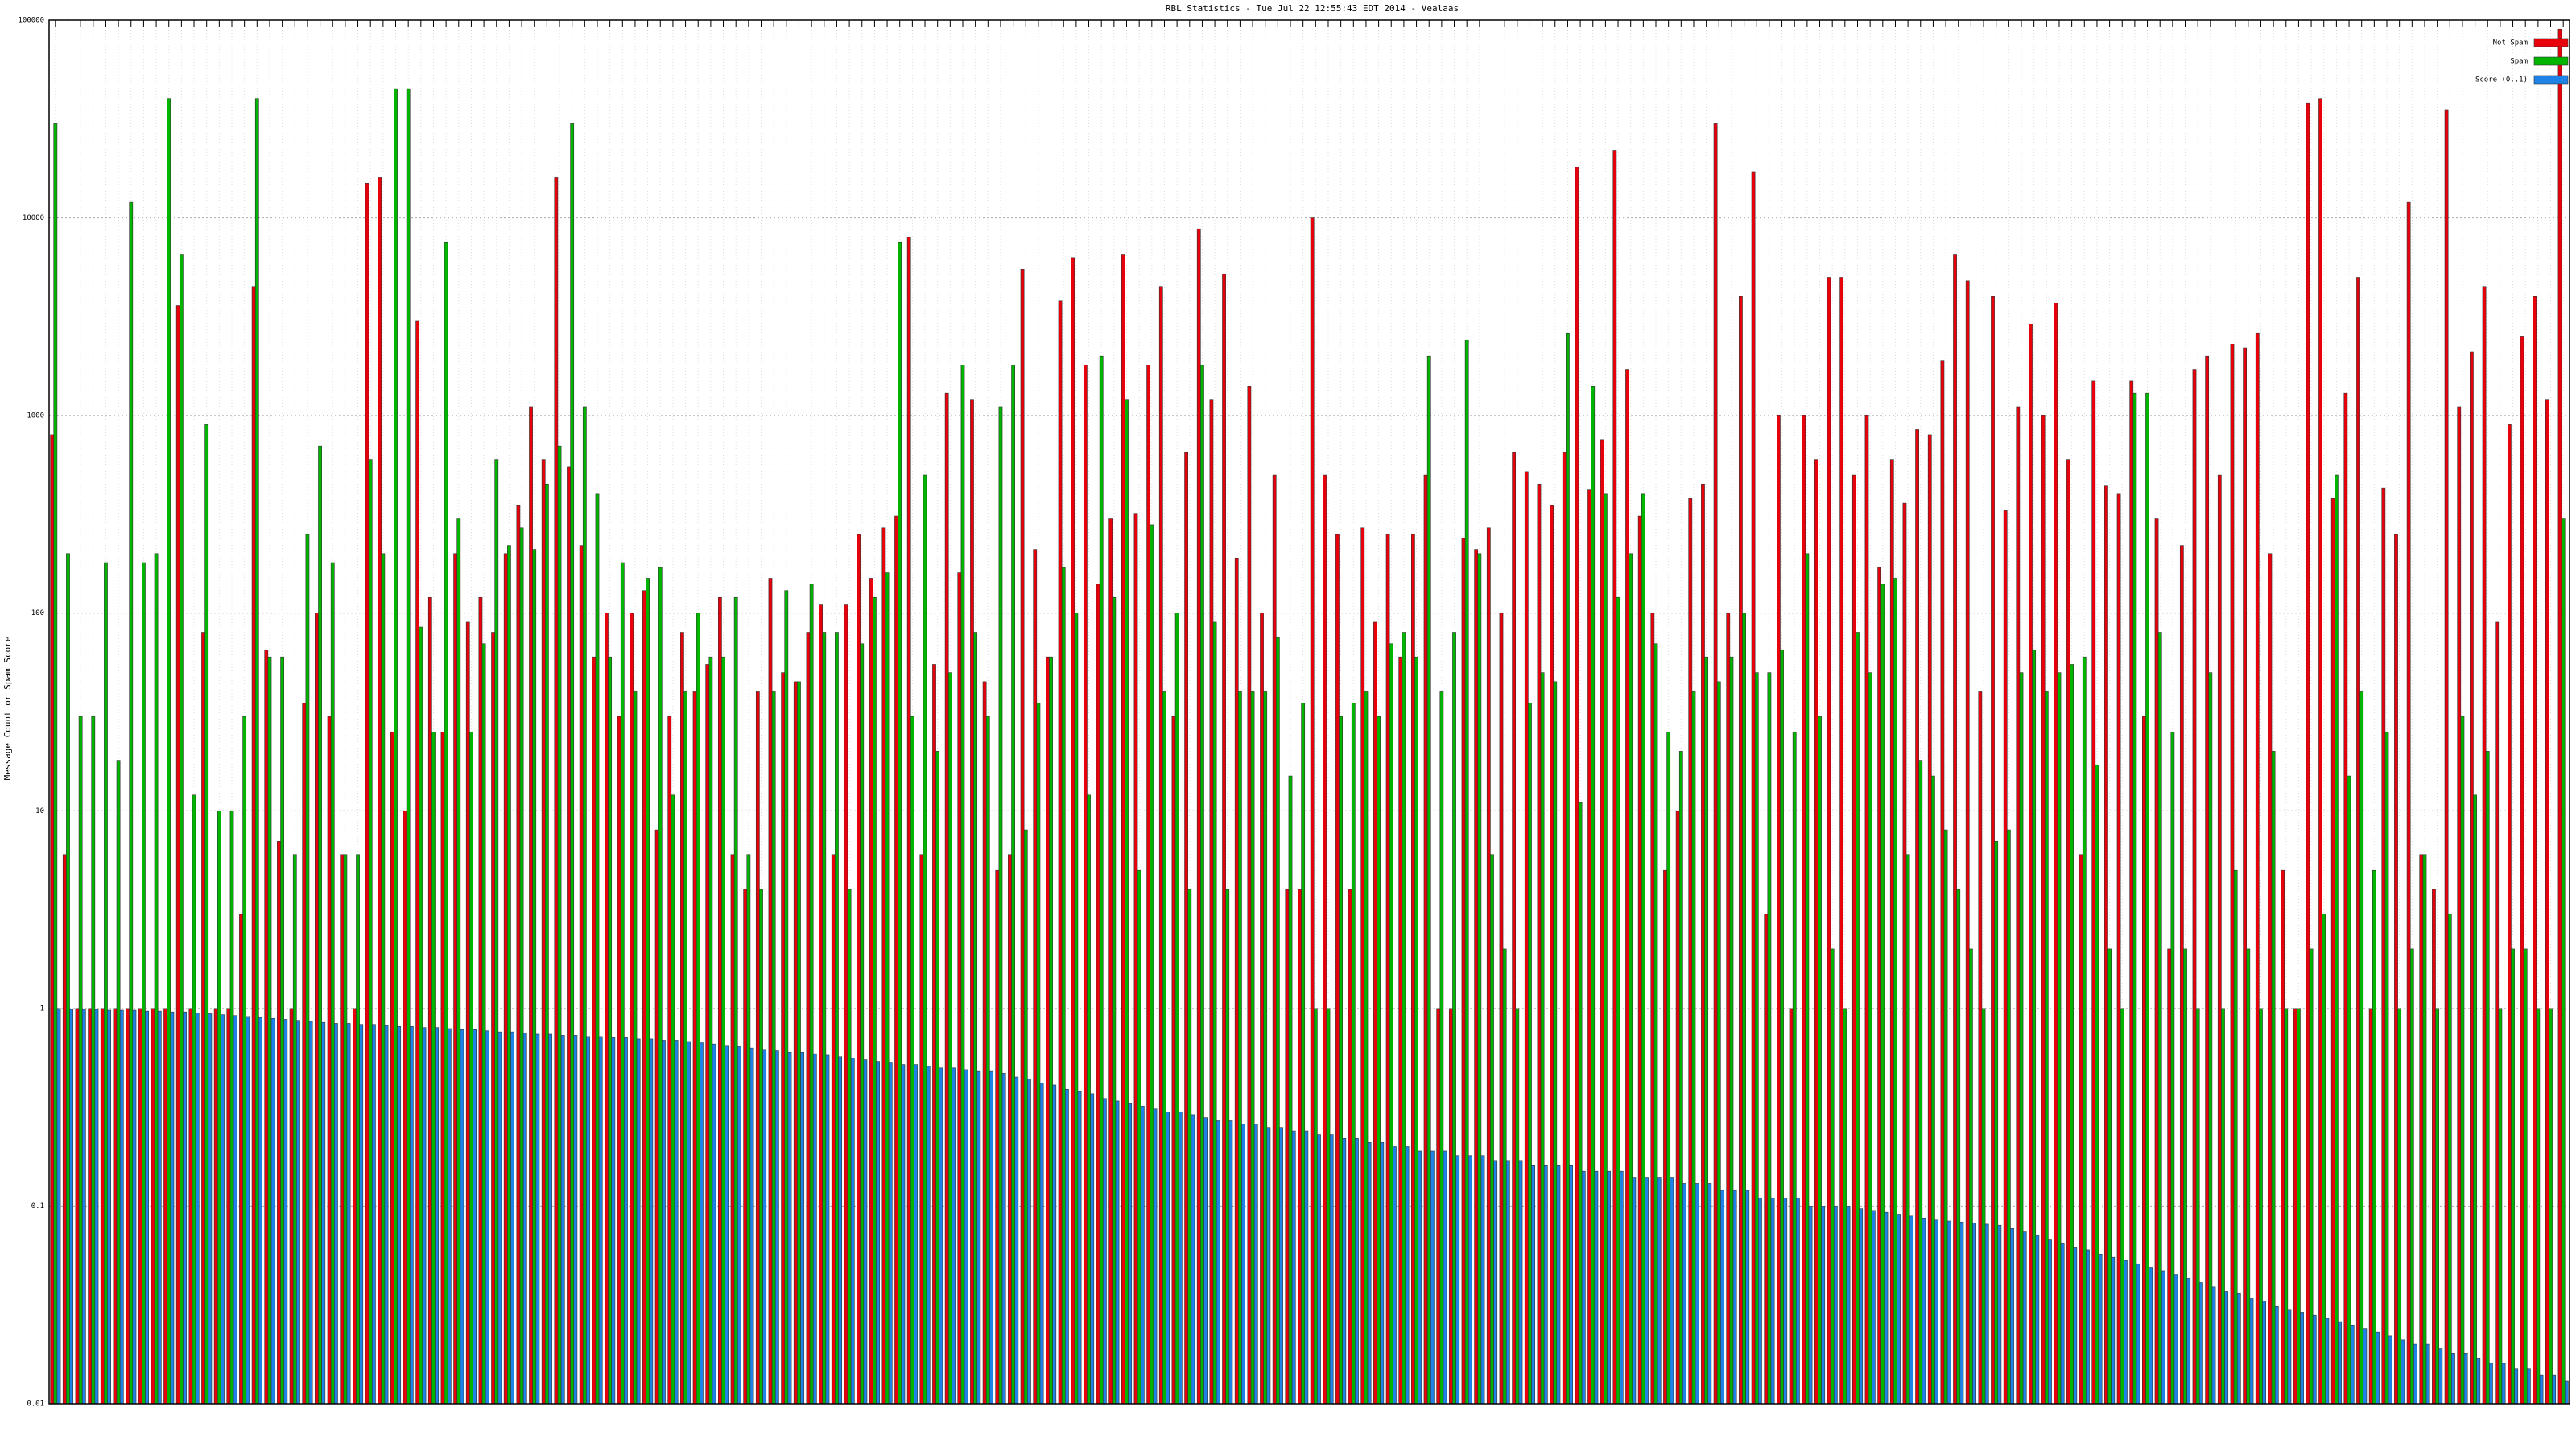 This screenshot has height=1452, width=2576. What do you see at coordinates (42, 1009) in the screenshot?
I see `y-tick-label: 1` at bounding box center [42, 1009].